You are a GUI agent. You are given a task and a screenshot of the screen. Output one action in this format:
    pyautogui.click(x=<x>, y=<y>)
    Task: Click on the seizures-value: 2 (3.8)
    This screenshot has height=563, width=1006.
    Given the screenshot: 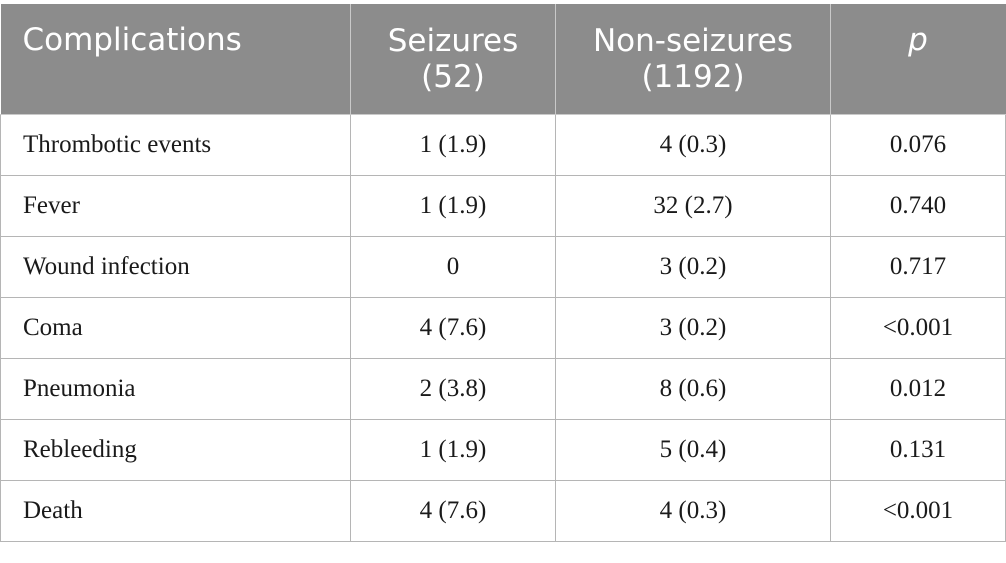 What is the action you would take?
    pyautogui.click(x=453, y=389)
    